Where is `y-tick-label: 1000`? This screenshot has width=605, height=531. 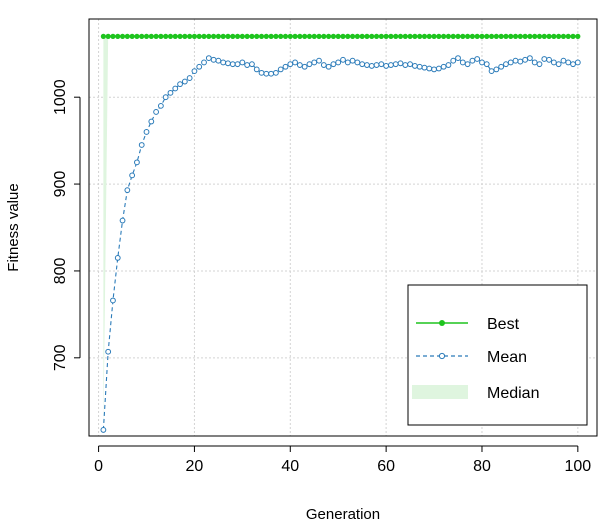 y-tick-label: 1000 is located at coordinates (60, 97).